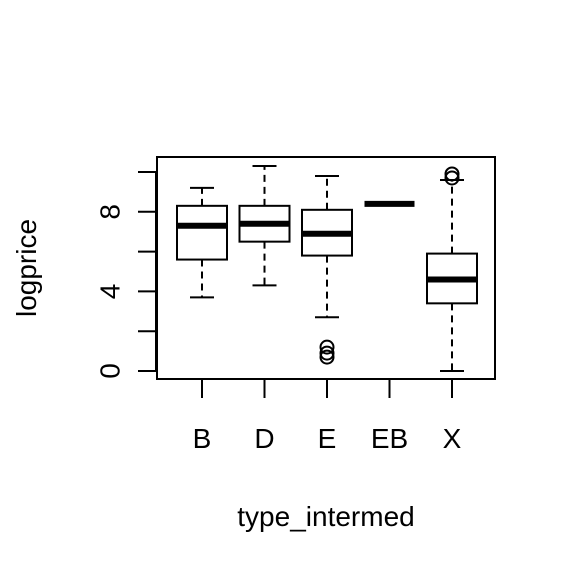 This screenshot has height=576, width=576. What do you see at coordinates (452, 438) in the screenshot?
I see `x-tick-label: X` at bounding box center [452, 438].